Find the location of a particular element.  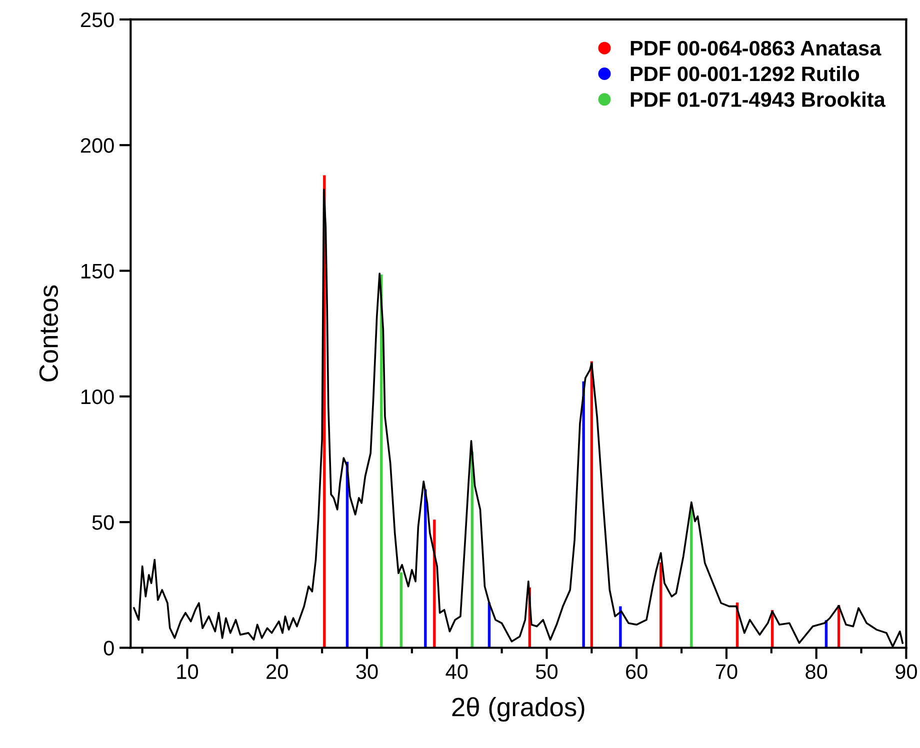

legend-label: PDF 00-001-1292 Rutilo is located at coordinates (745, 74).